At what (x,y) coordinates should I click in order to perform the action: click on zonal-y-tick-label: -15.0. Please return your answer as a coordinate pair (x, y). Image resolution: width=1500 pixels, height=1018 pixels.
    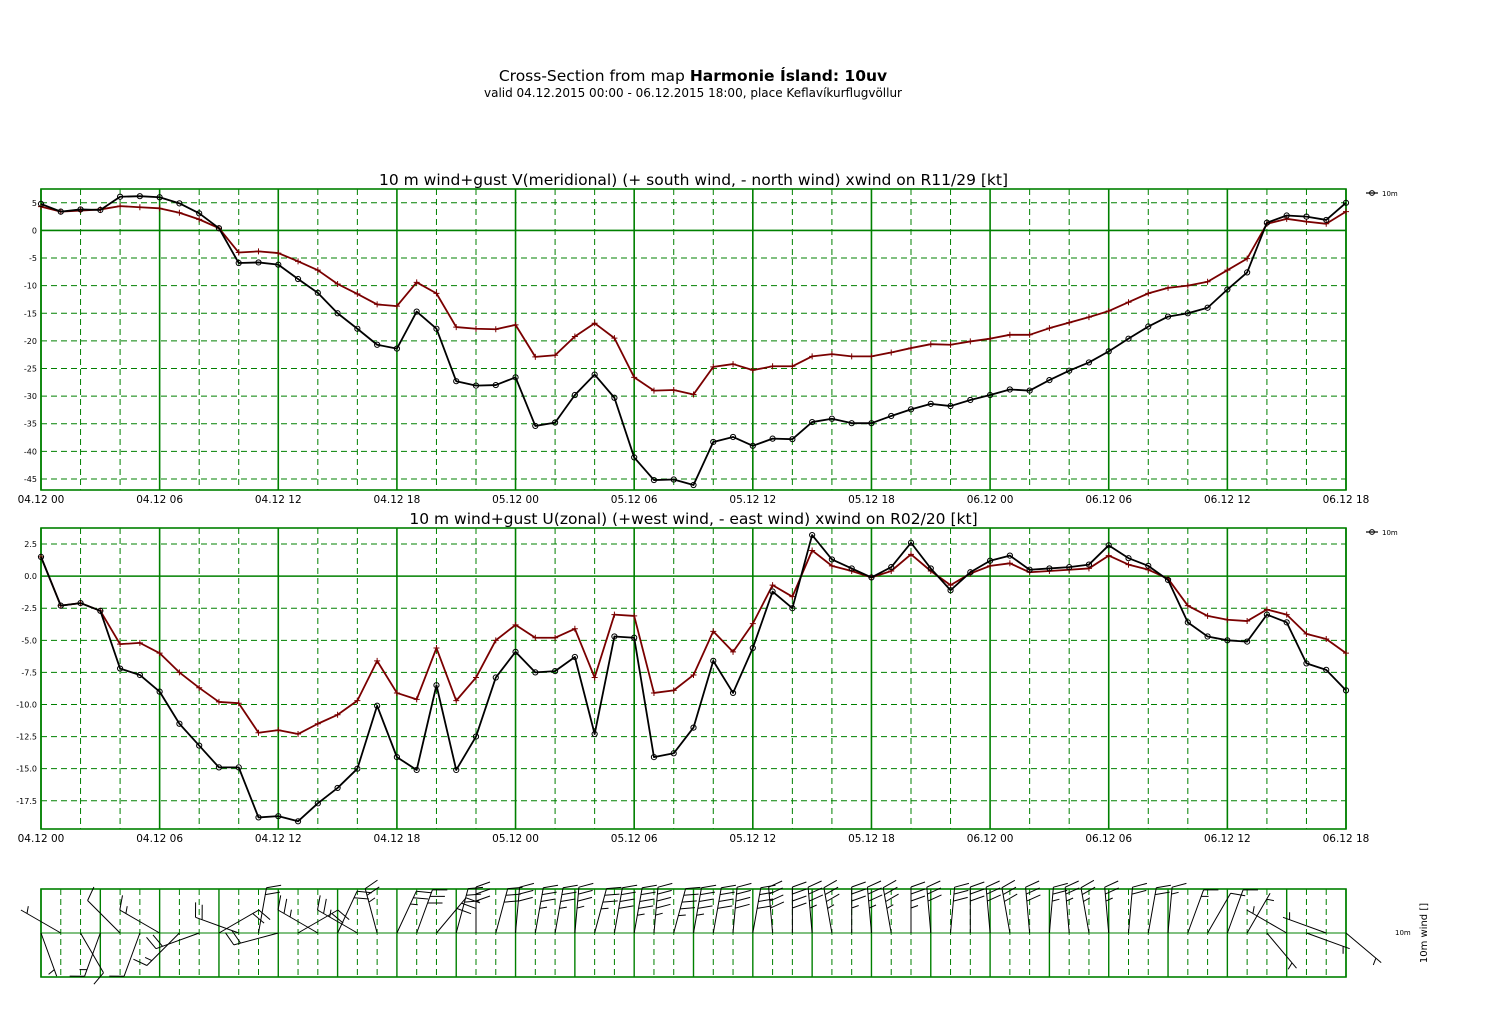
    Looking at the image, I should click on (26, 769).